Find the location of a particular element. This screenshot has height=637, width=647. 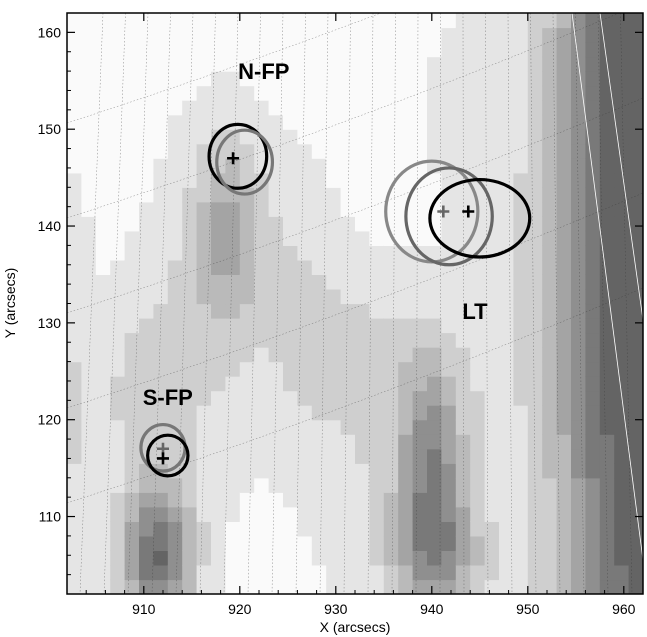

region-label-sfp: S-FP is located at coordinates (168, 397).